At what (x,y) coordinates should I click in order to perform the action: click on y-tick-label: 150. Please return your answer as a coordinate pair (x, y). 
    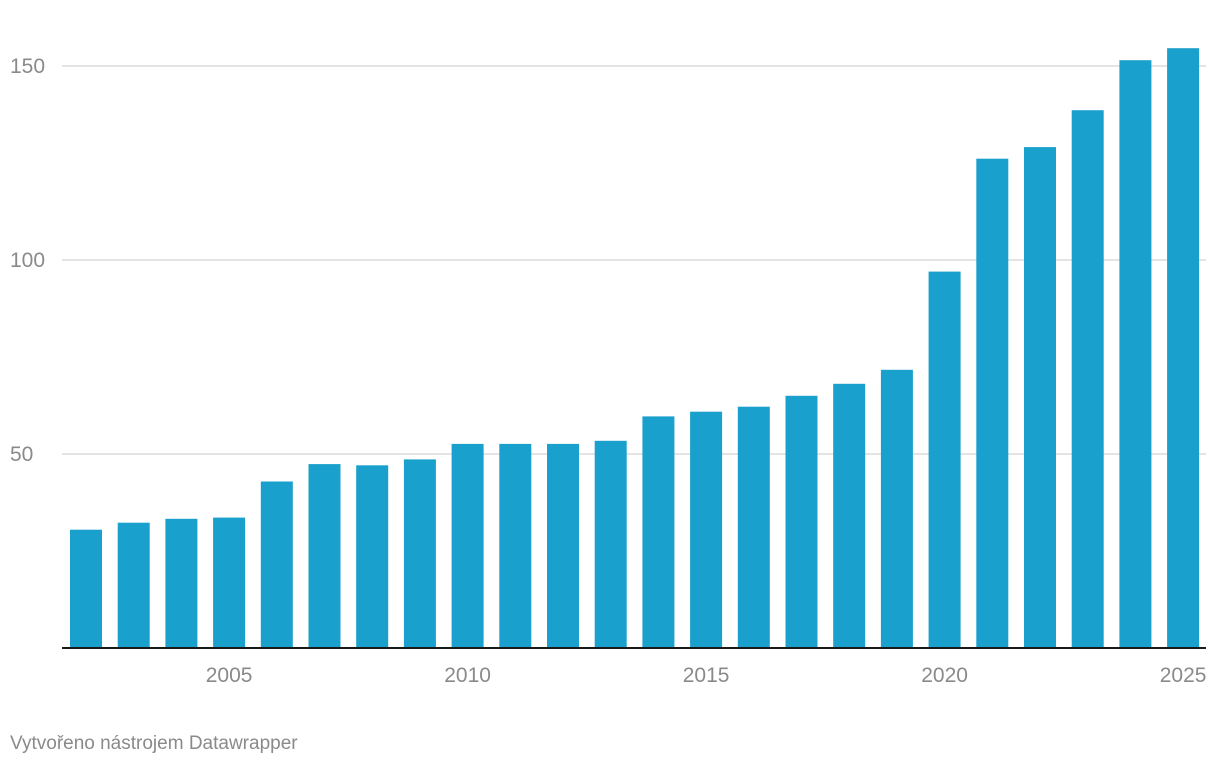
    Looking at the image, I should click on (27, 66).